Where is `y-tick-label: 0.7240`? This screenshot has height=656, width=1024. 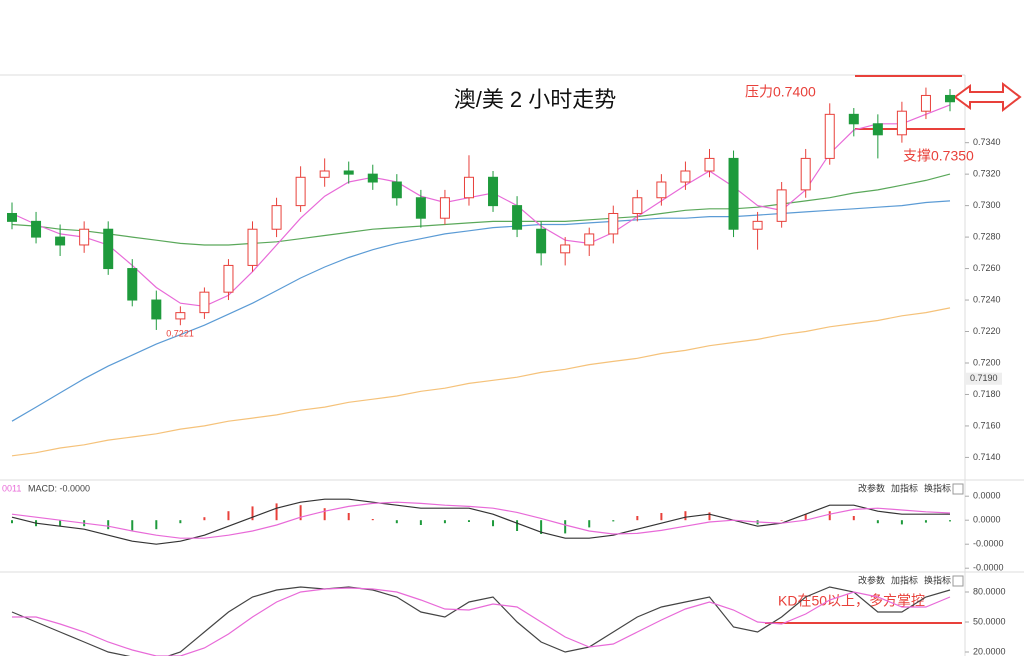 y-tick-label: 0.7240 is located at coordinates (987, 299).